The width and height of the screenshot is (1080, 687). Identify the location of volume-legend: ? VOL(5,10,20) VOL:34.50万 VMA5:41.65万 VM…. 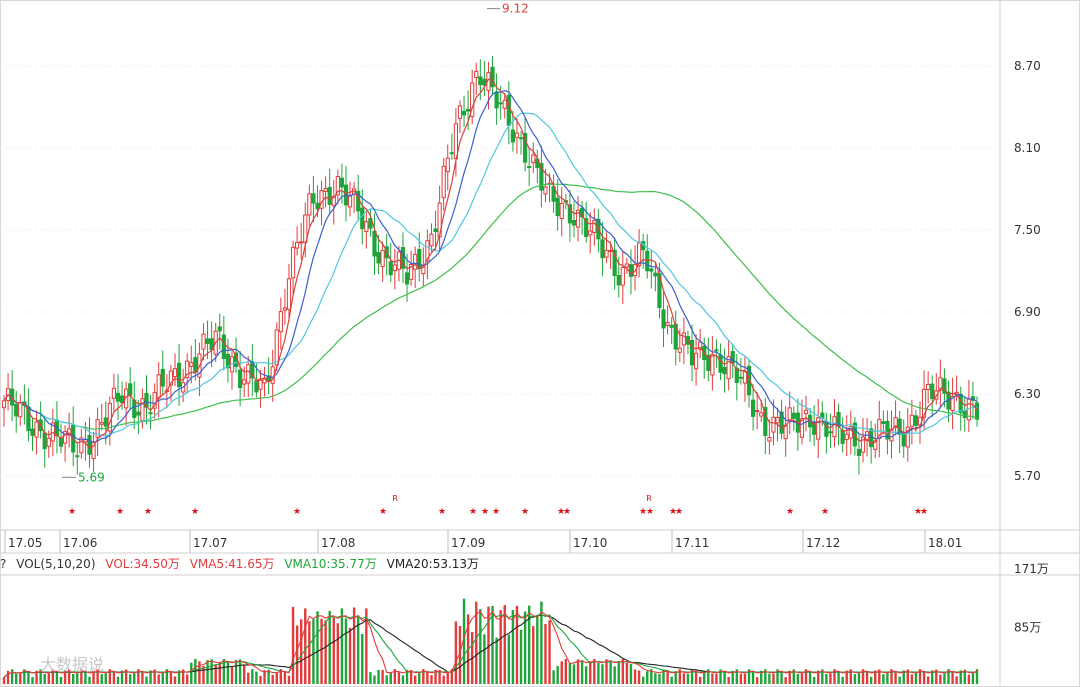
(500, 564).